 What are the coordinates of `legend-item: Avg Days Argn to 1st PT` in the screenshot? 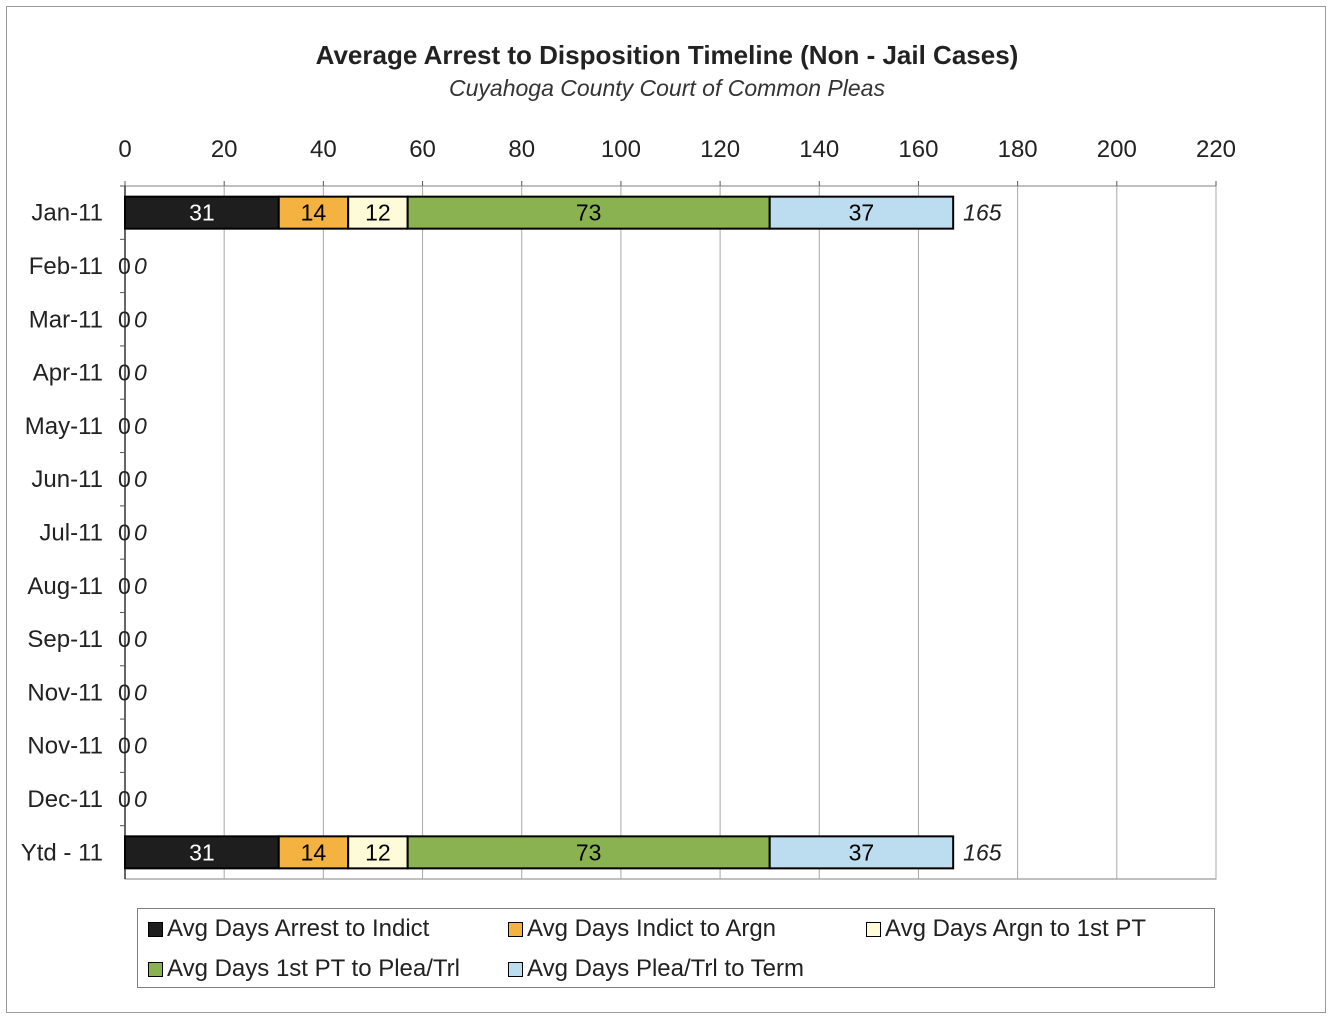 It's located at (1006, 929).